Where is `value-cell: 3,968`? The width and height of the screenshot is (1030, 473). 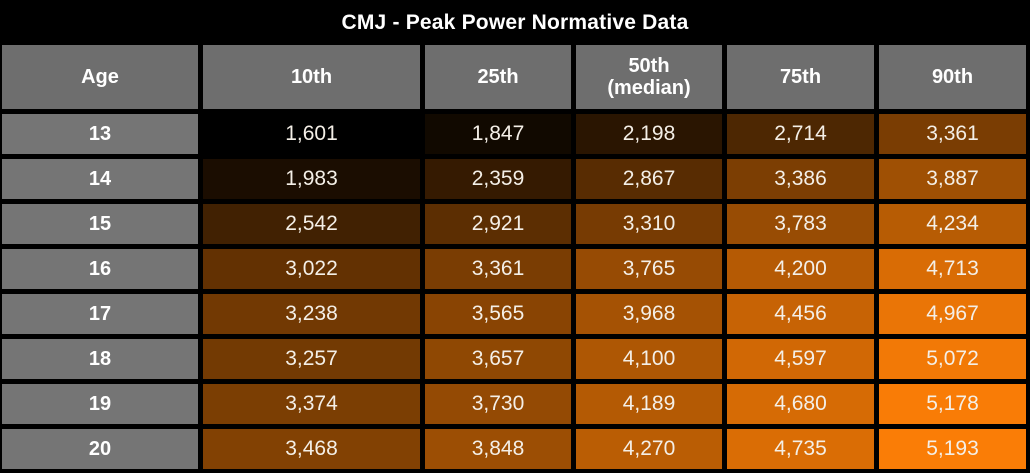
value-cell: 3,968 is located at coordinates (649, 314).